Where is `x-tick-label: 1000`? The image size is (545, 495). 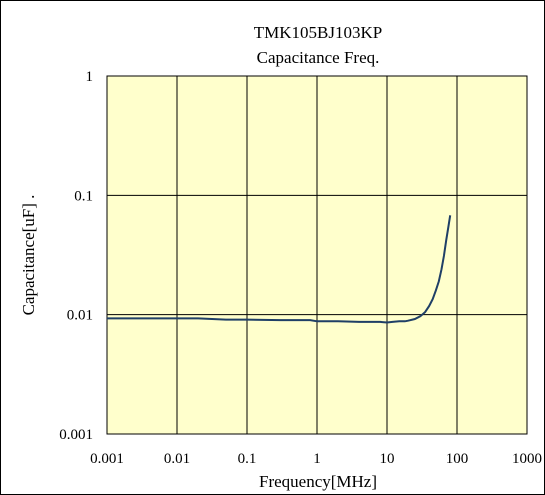 x-tick-label: 1000 is located at coordinates (527, 459).